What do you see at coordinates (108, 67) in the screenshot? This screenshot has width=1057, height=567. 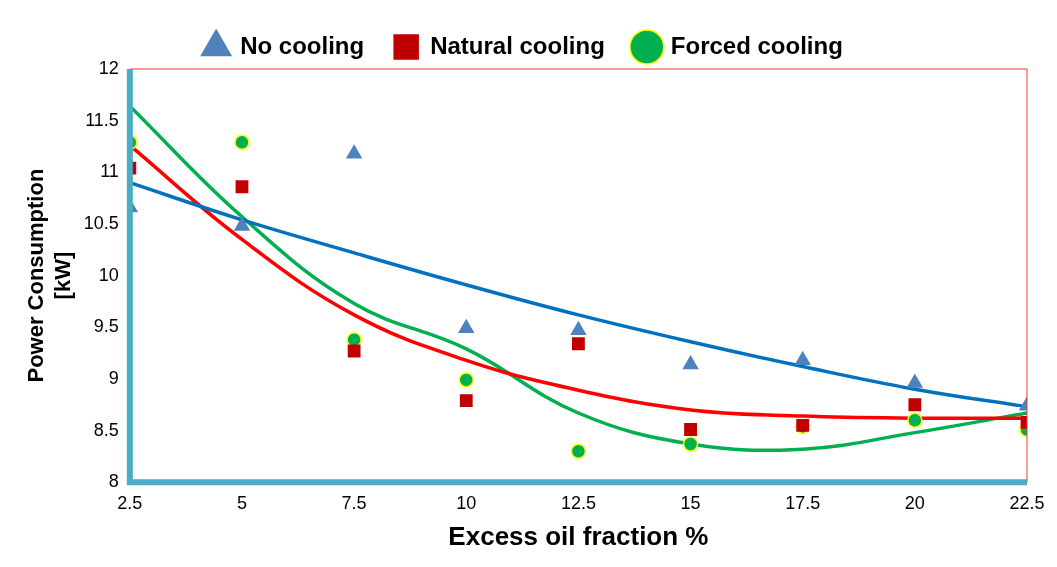 I see `y-tick-label: 12` at bounding box center [108, 67].